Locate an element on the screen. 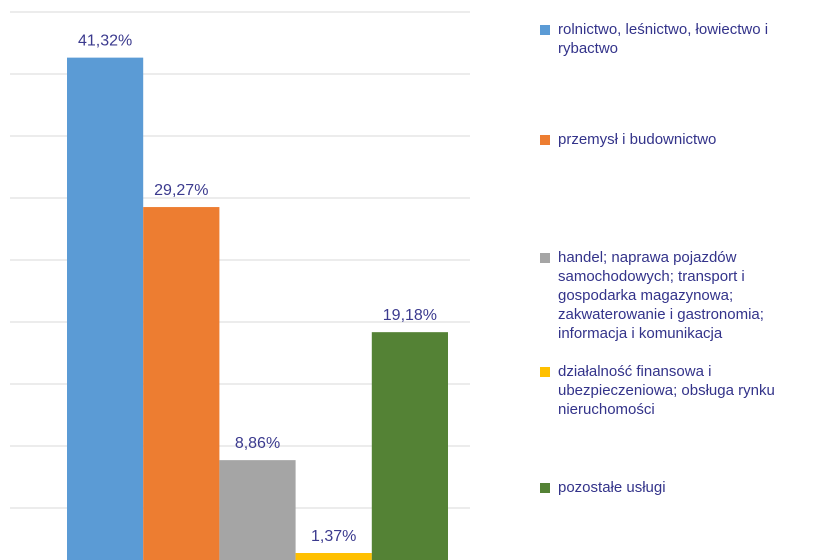  legend-label: pozostałe usługi is located at coordinates (612, 487).